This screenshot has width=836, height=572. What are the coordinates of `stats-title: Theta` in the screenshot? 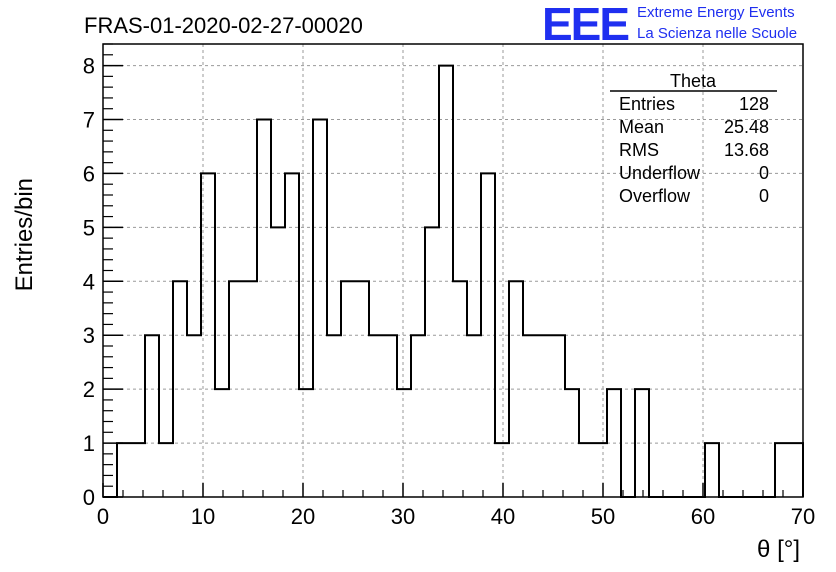 It's located at (693, 81).